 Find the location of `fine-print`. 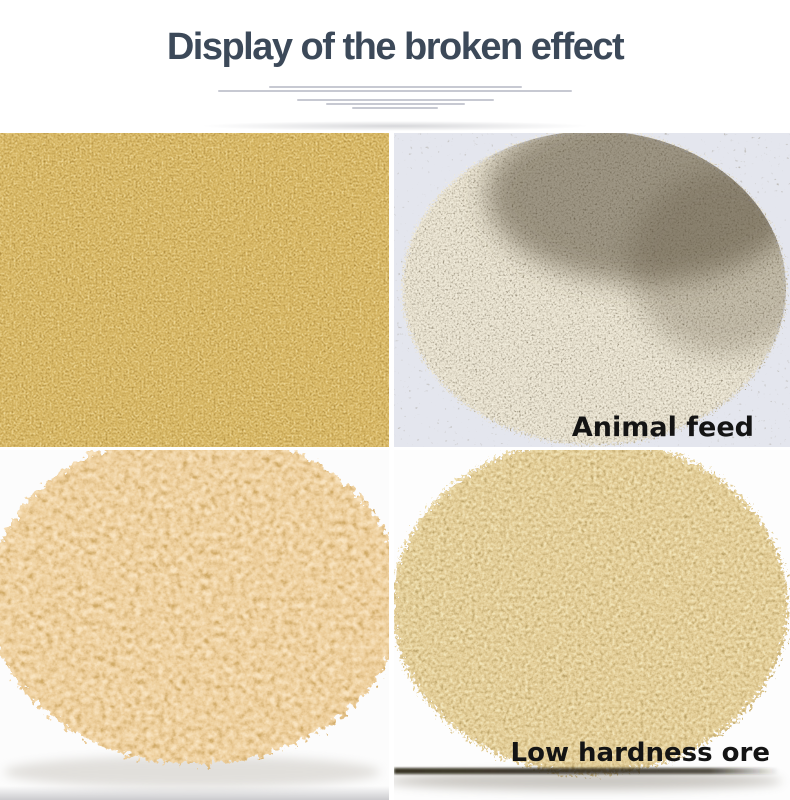

fine-print is located at coordinates (395, 96).